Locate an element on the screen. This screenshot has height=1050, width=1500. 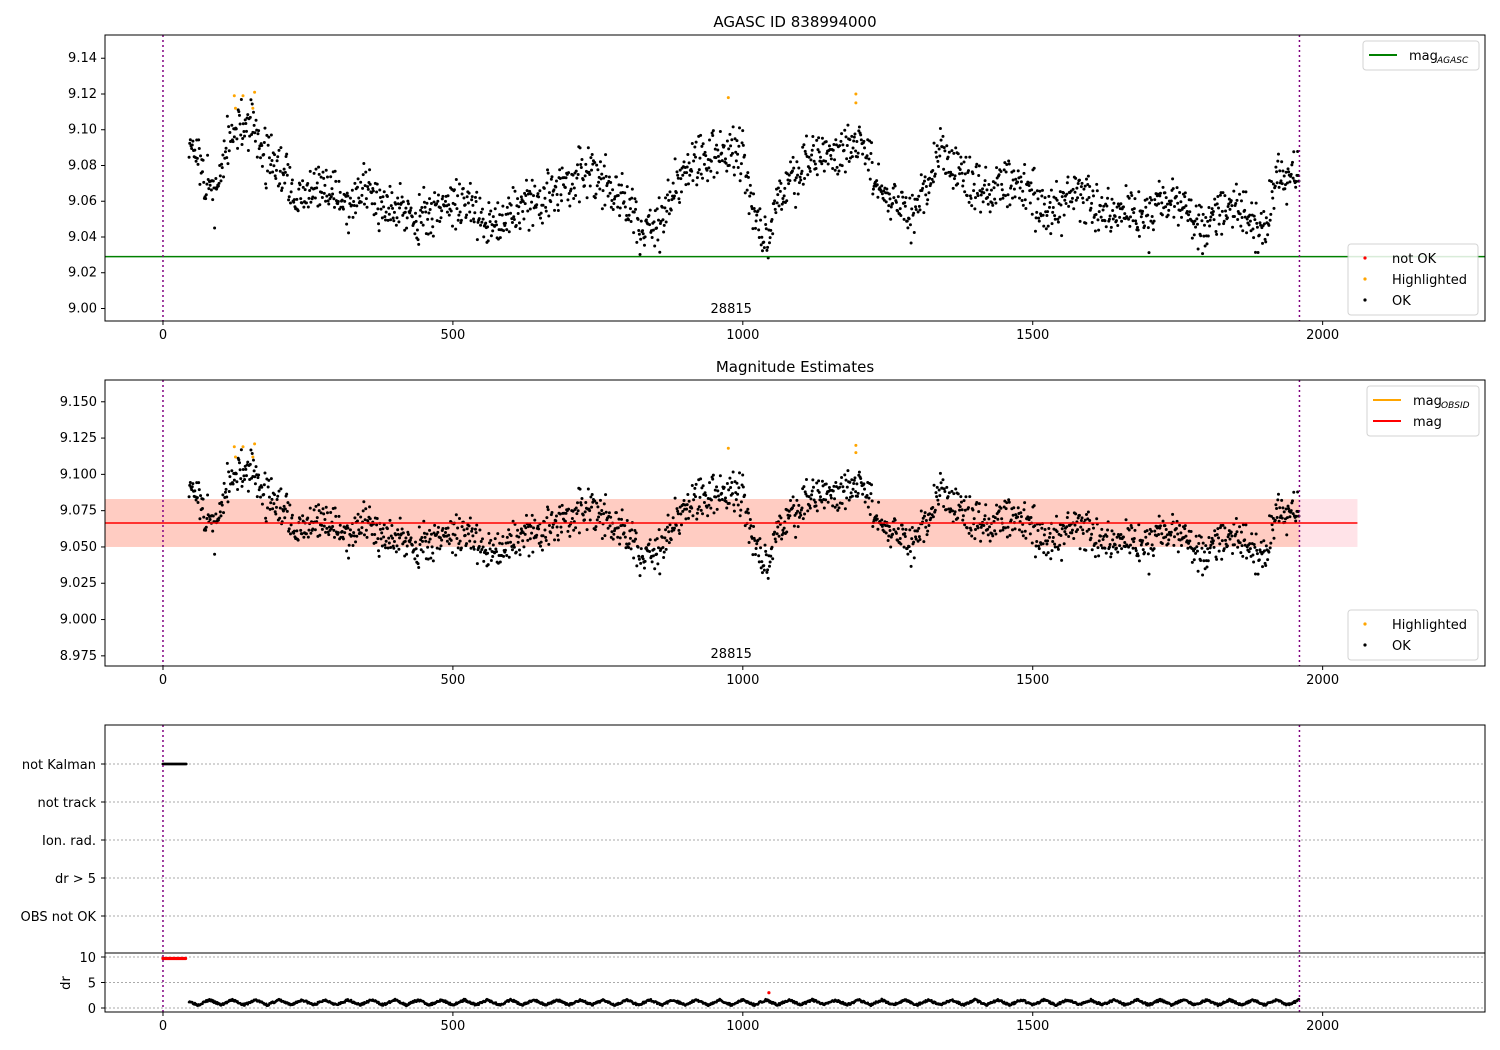
flag-label: dr > 5 is located at coordinates (75, 879).